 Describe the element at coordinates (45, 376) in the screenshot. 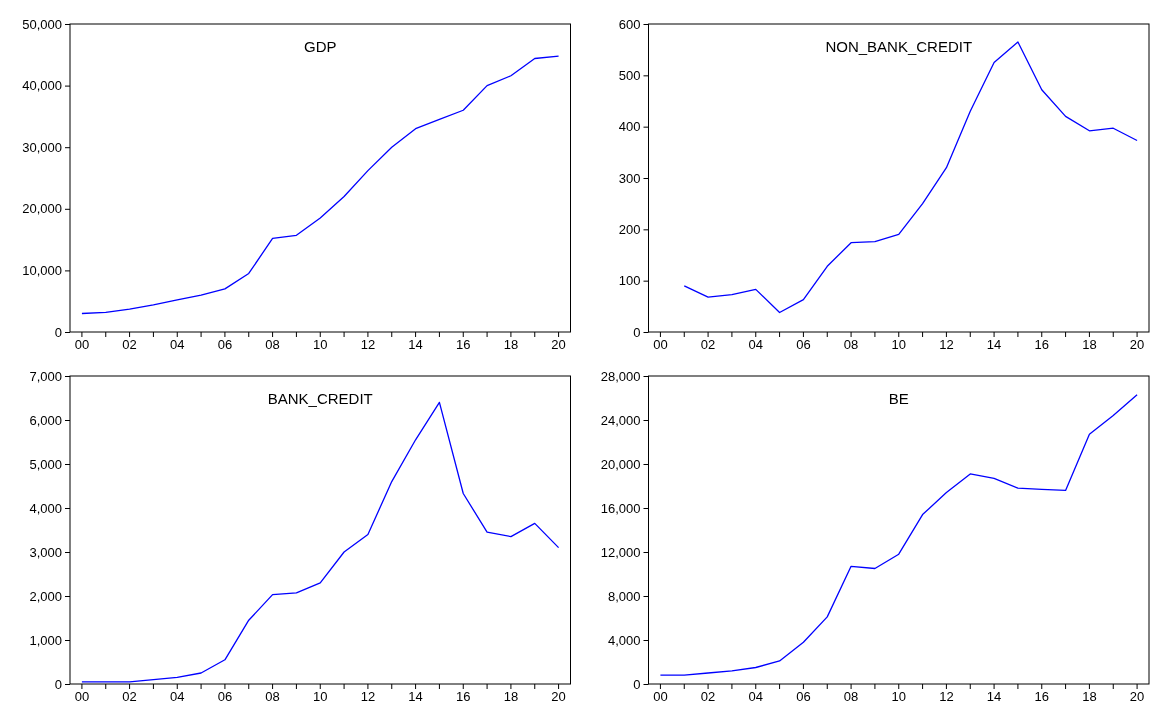

I see `y-tick-label: 7,000` at that location.